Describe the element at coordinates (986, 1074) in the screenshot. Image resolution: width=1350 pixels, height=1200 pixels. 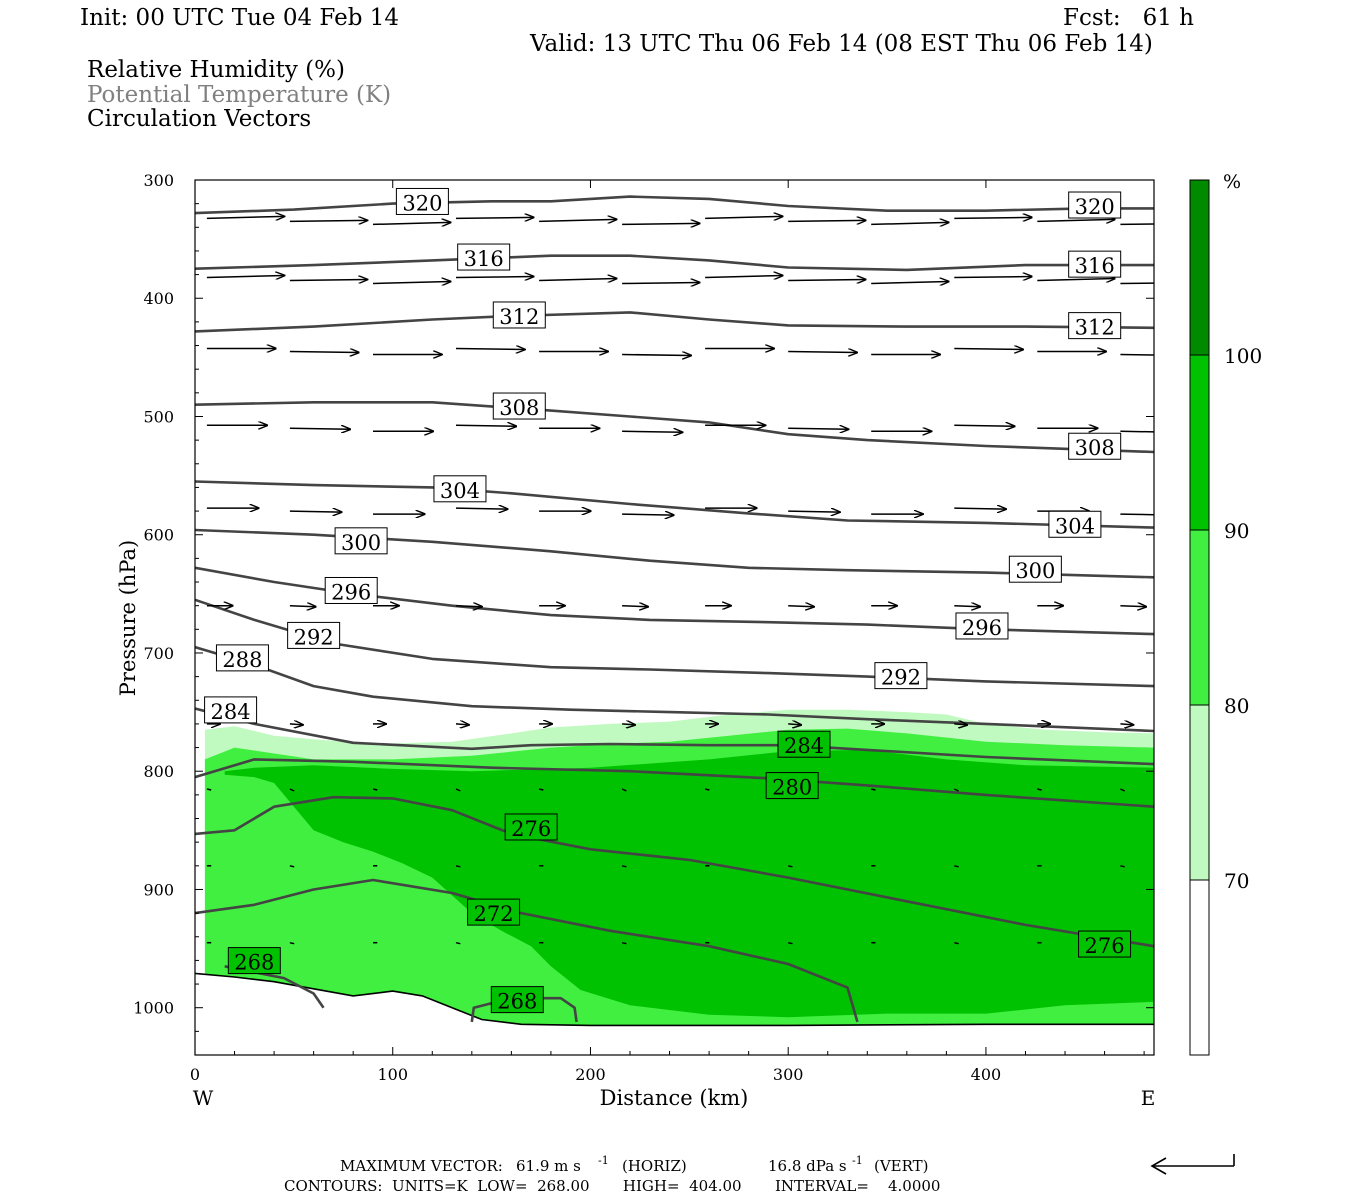
I see `x-tick-label: 400` at that location.